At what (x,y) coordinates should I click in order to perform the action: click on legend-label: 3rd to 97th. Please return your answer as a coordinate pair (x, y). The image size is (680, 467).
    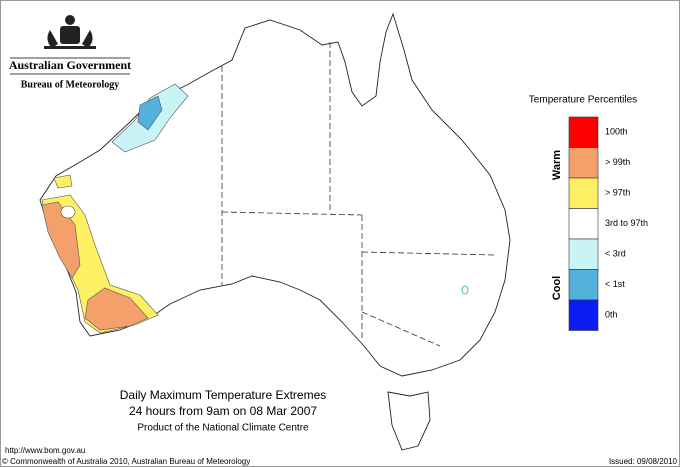
    Looking at the image, I should click on (626, 223).